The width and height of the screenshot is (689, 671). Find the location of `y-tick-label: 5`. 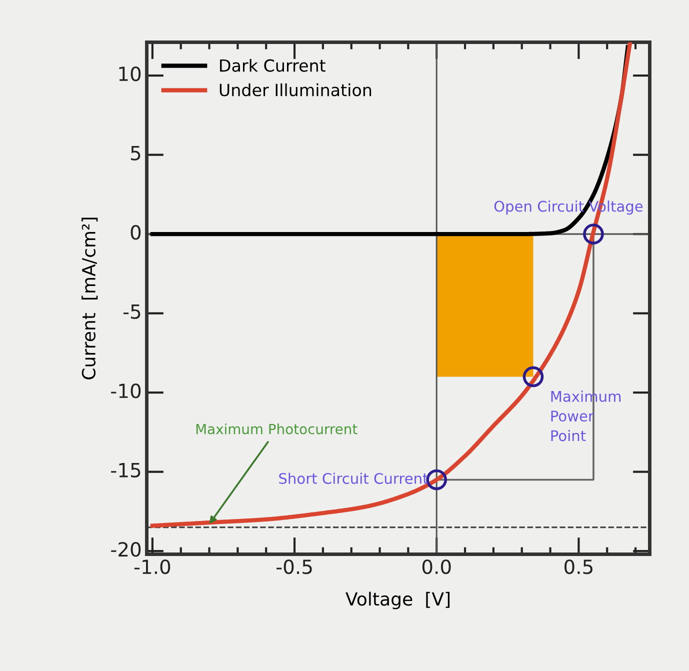

y-tick-label: 5 is located at coordinates (135, 153).